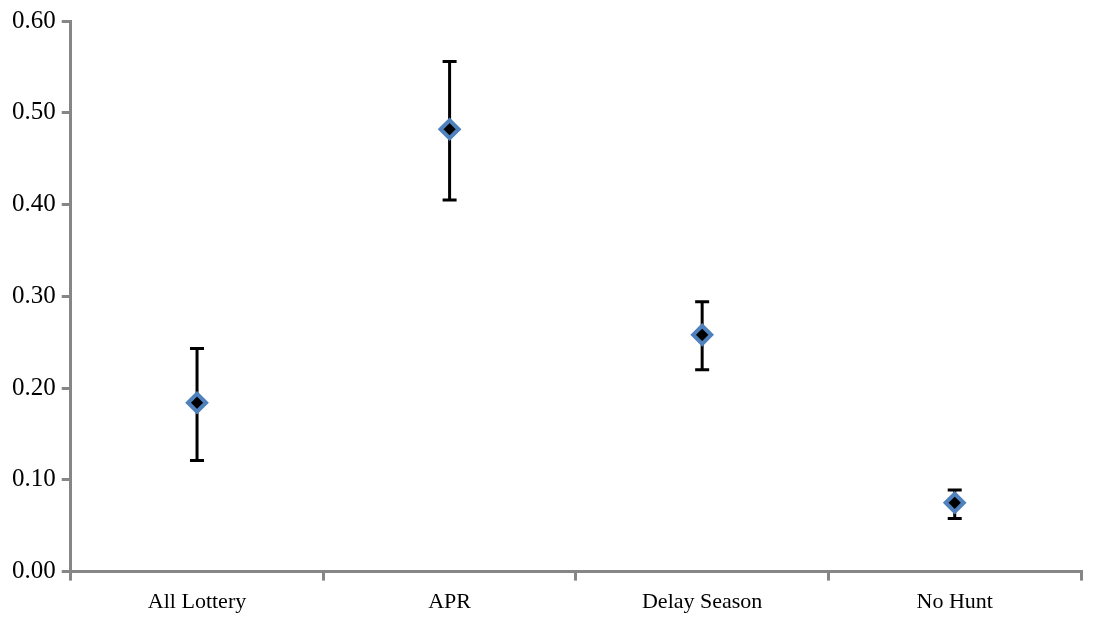 The height and width of the screenshot is (627, 1094). I want to click on y-tick-label: 0.60, so click(34, 19).